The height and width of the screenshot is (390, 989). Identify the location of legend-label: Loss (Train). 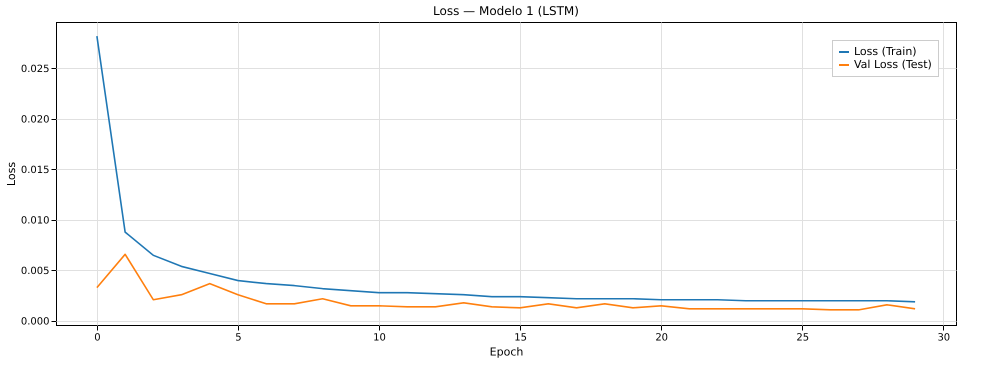
(885, 51).